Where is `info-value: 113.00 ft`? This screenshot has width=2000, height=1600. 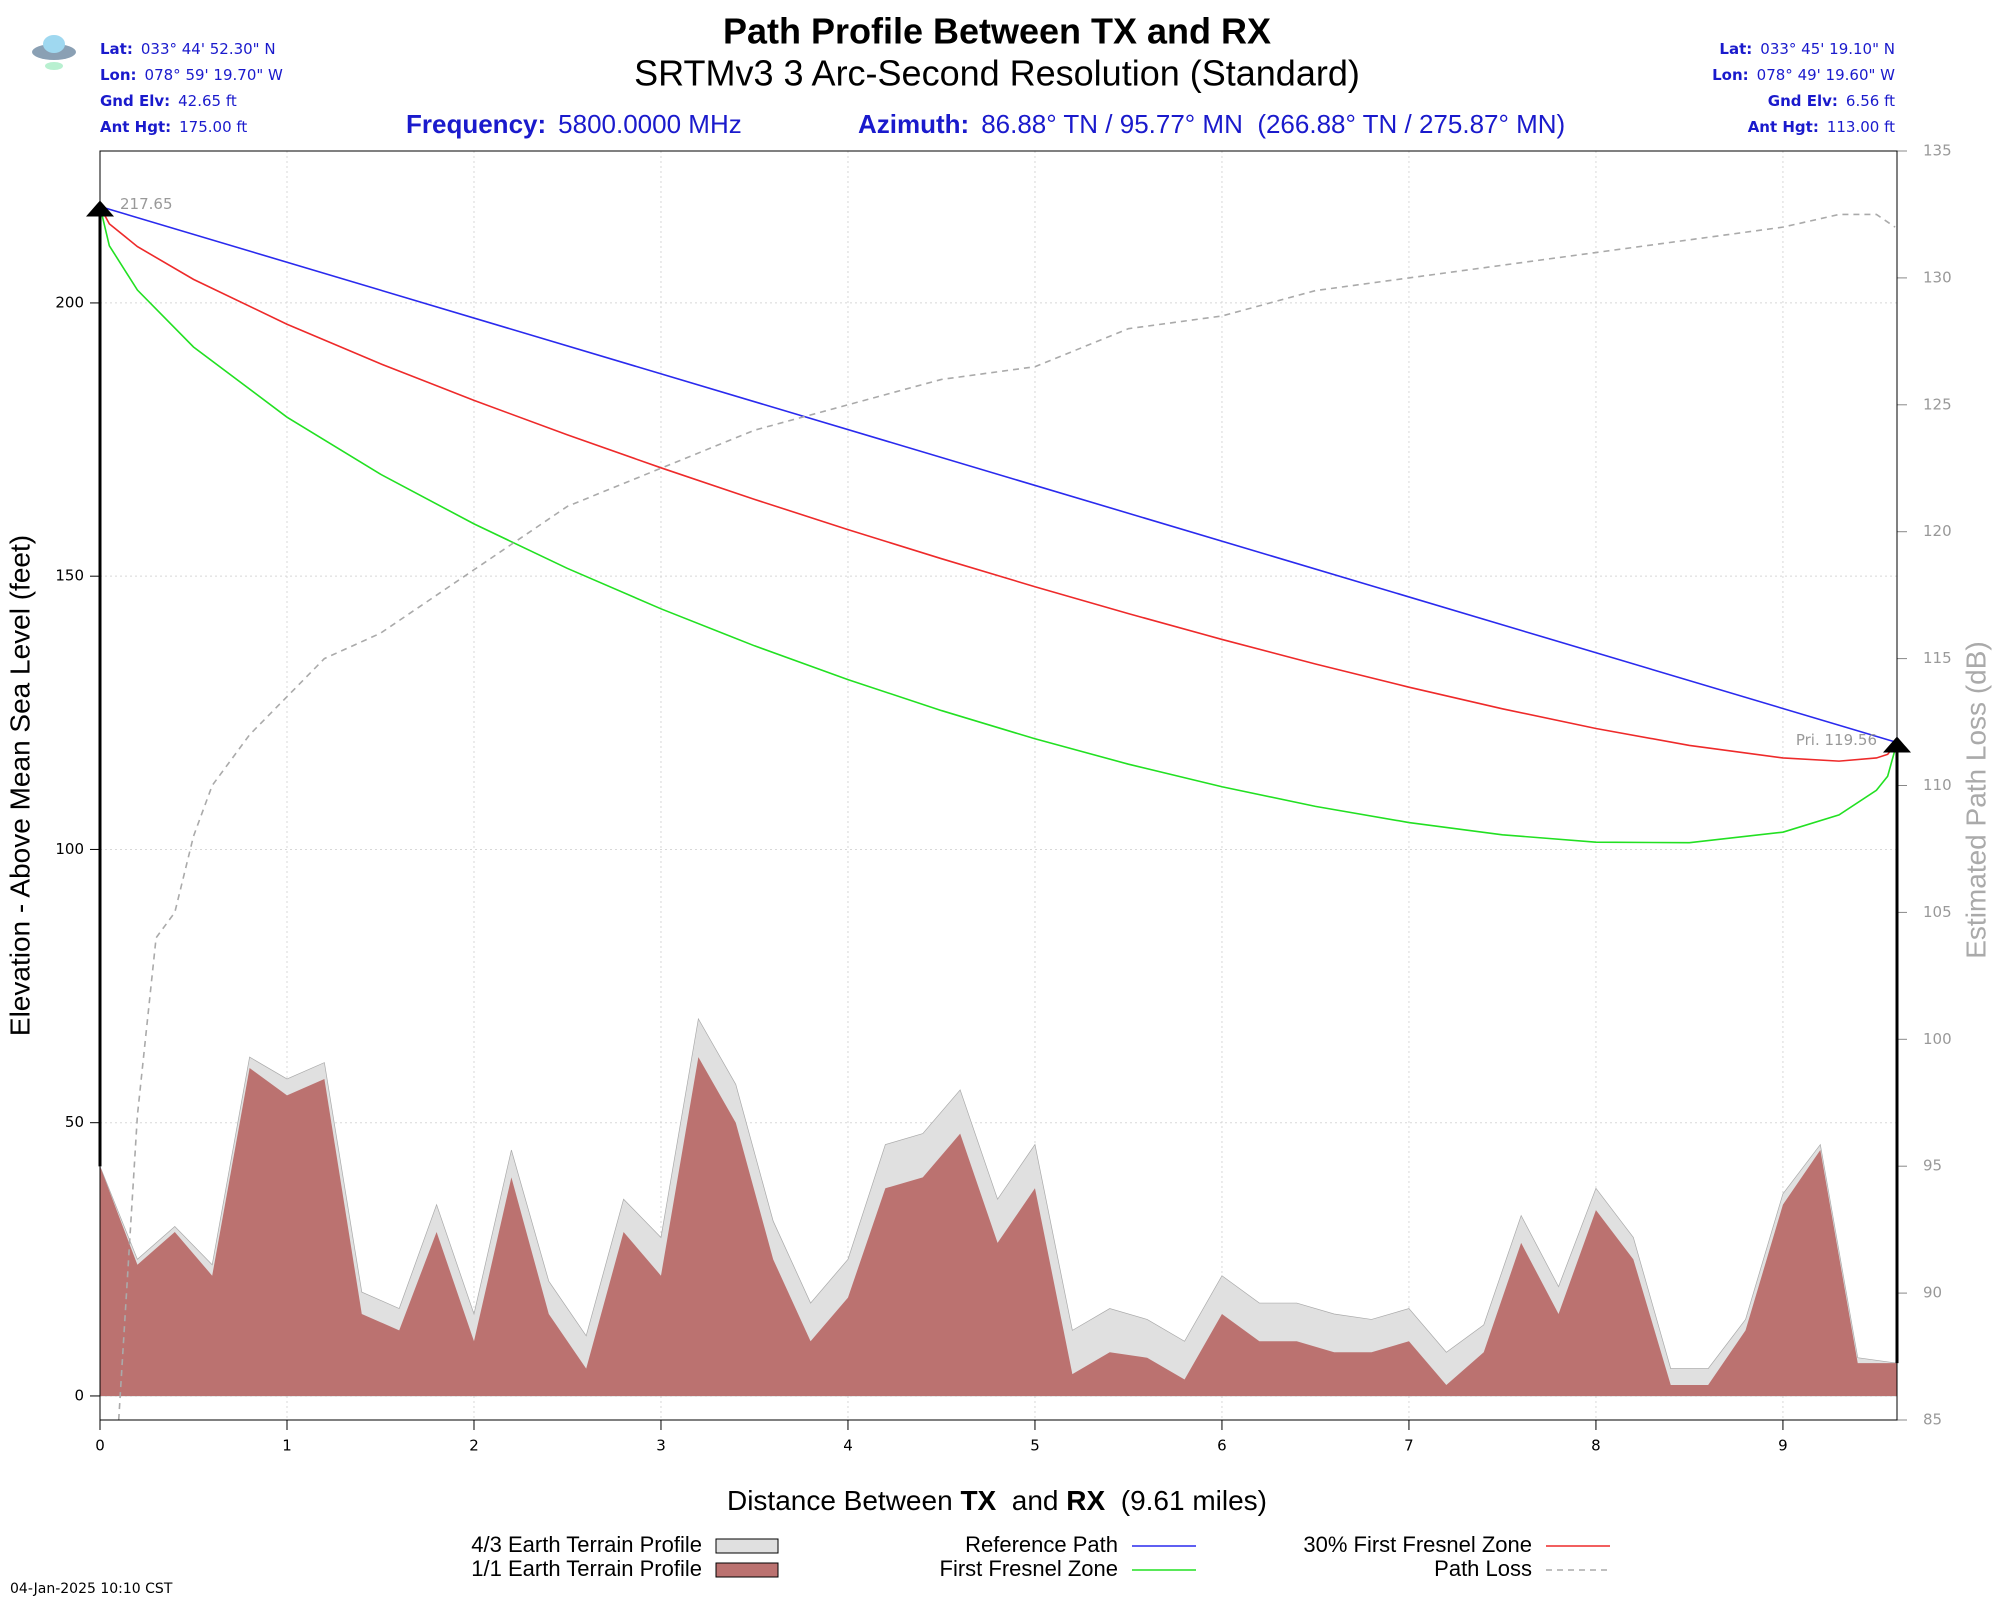 info-value: 113.00 ft is located at coordinates (1861, 127).